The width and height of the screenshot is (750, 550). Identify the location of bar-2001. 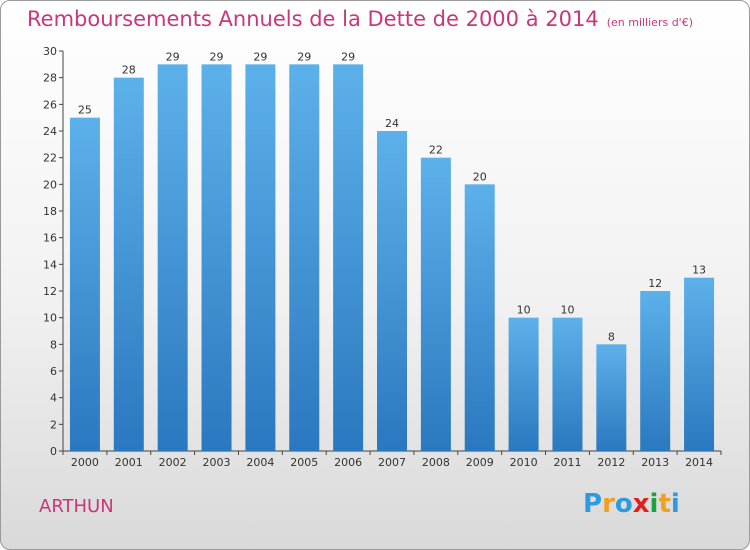
(128, 264).